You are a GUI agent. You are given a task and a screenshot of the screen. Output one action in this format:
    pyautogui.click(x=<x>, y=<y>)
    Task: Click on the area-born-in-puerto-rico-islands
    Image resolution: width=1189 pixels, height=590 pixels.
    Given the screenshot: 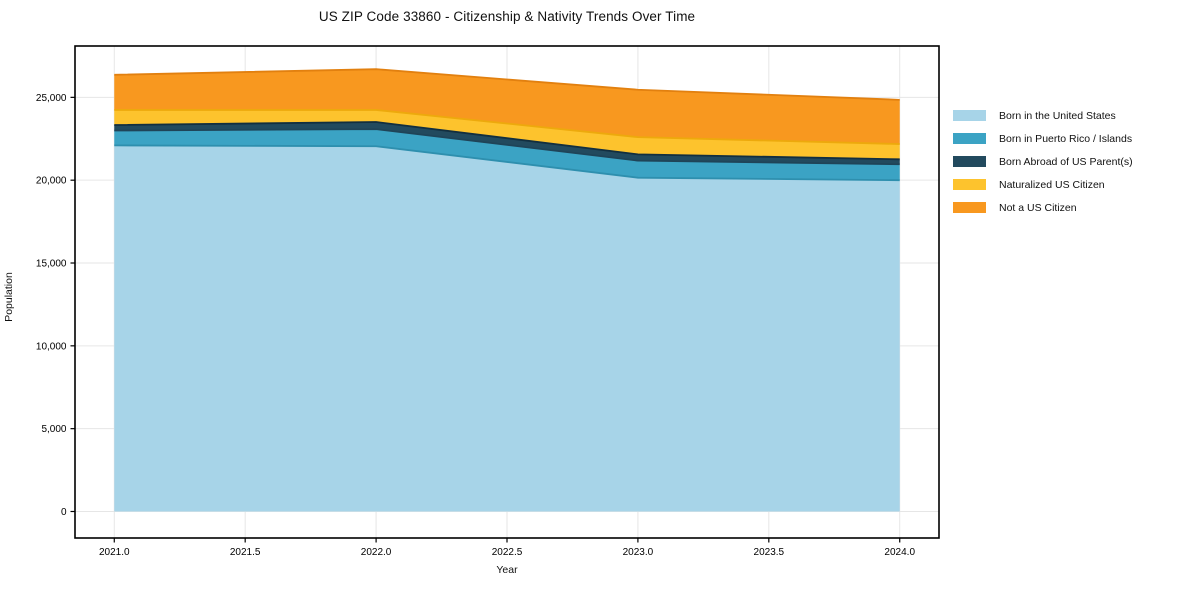 What is the action you would take?
    pyautogui.click(x=507, y=155)
    